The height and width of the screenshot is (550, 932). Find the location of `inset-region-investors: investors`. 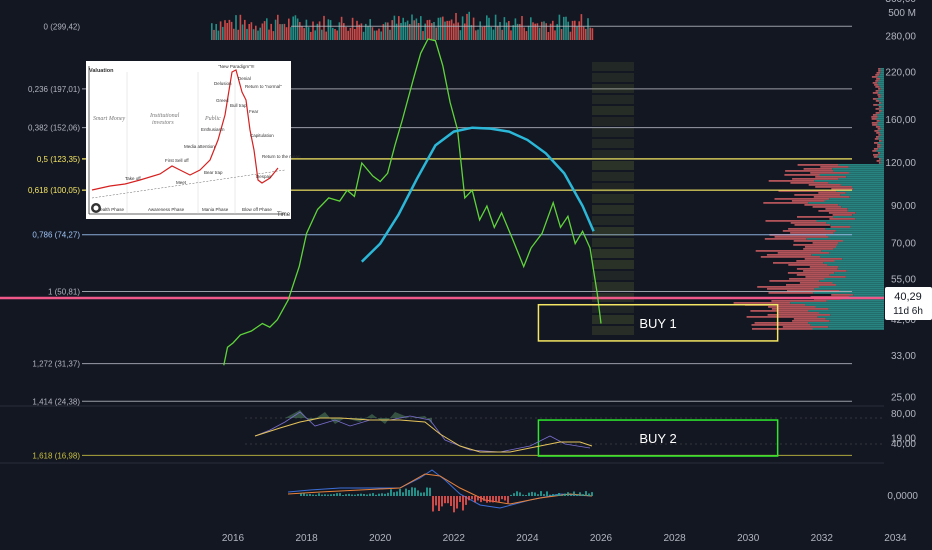

inset-region-investors: investors is located at coordinates (163, 123).